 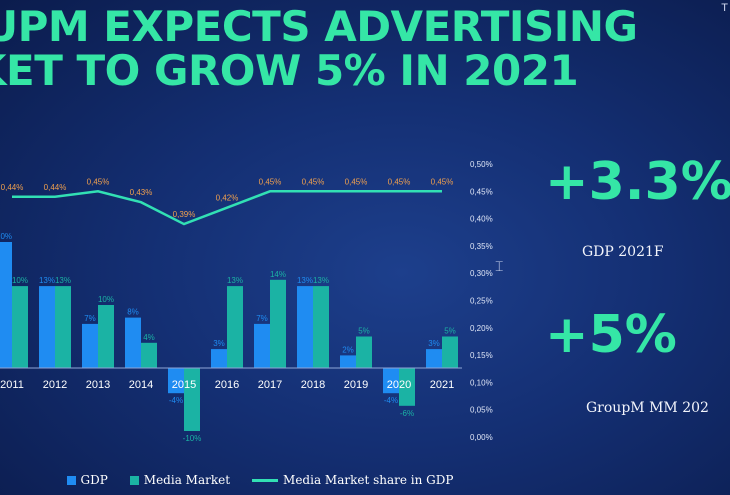 I want to click on legend-swatch-share, so click(x=265, y=480).